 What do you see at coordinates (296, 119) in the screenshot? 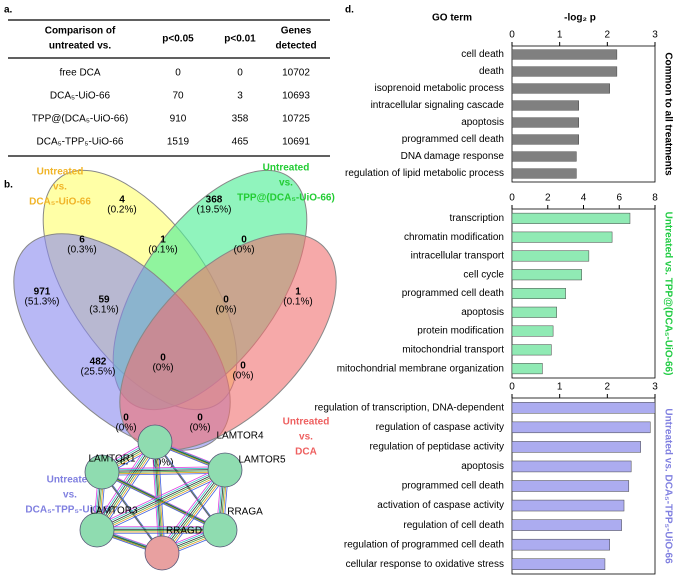
I see `table-cell: 10725` at bounding box center [296, 119].